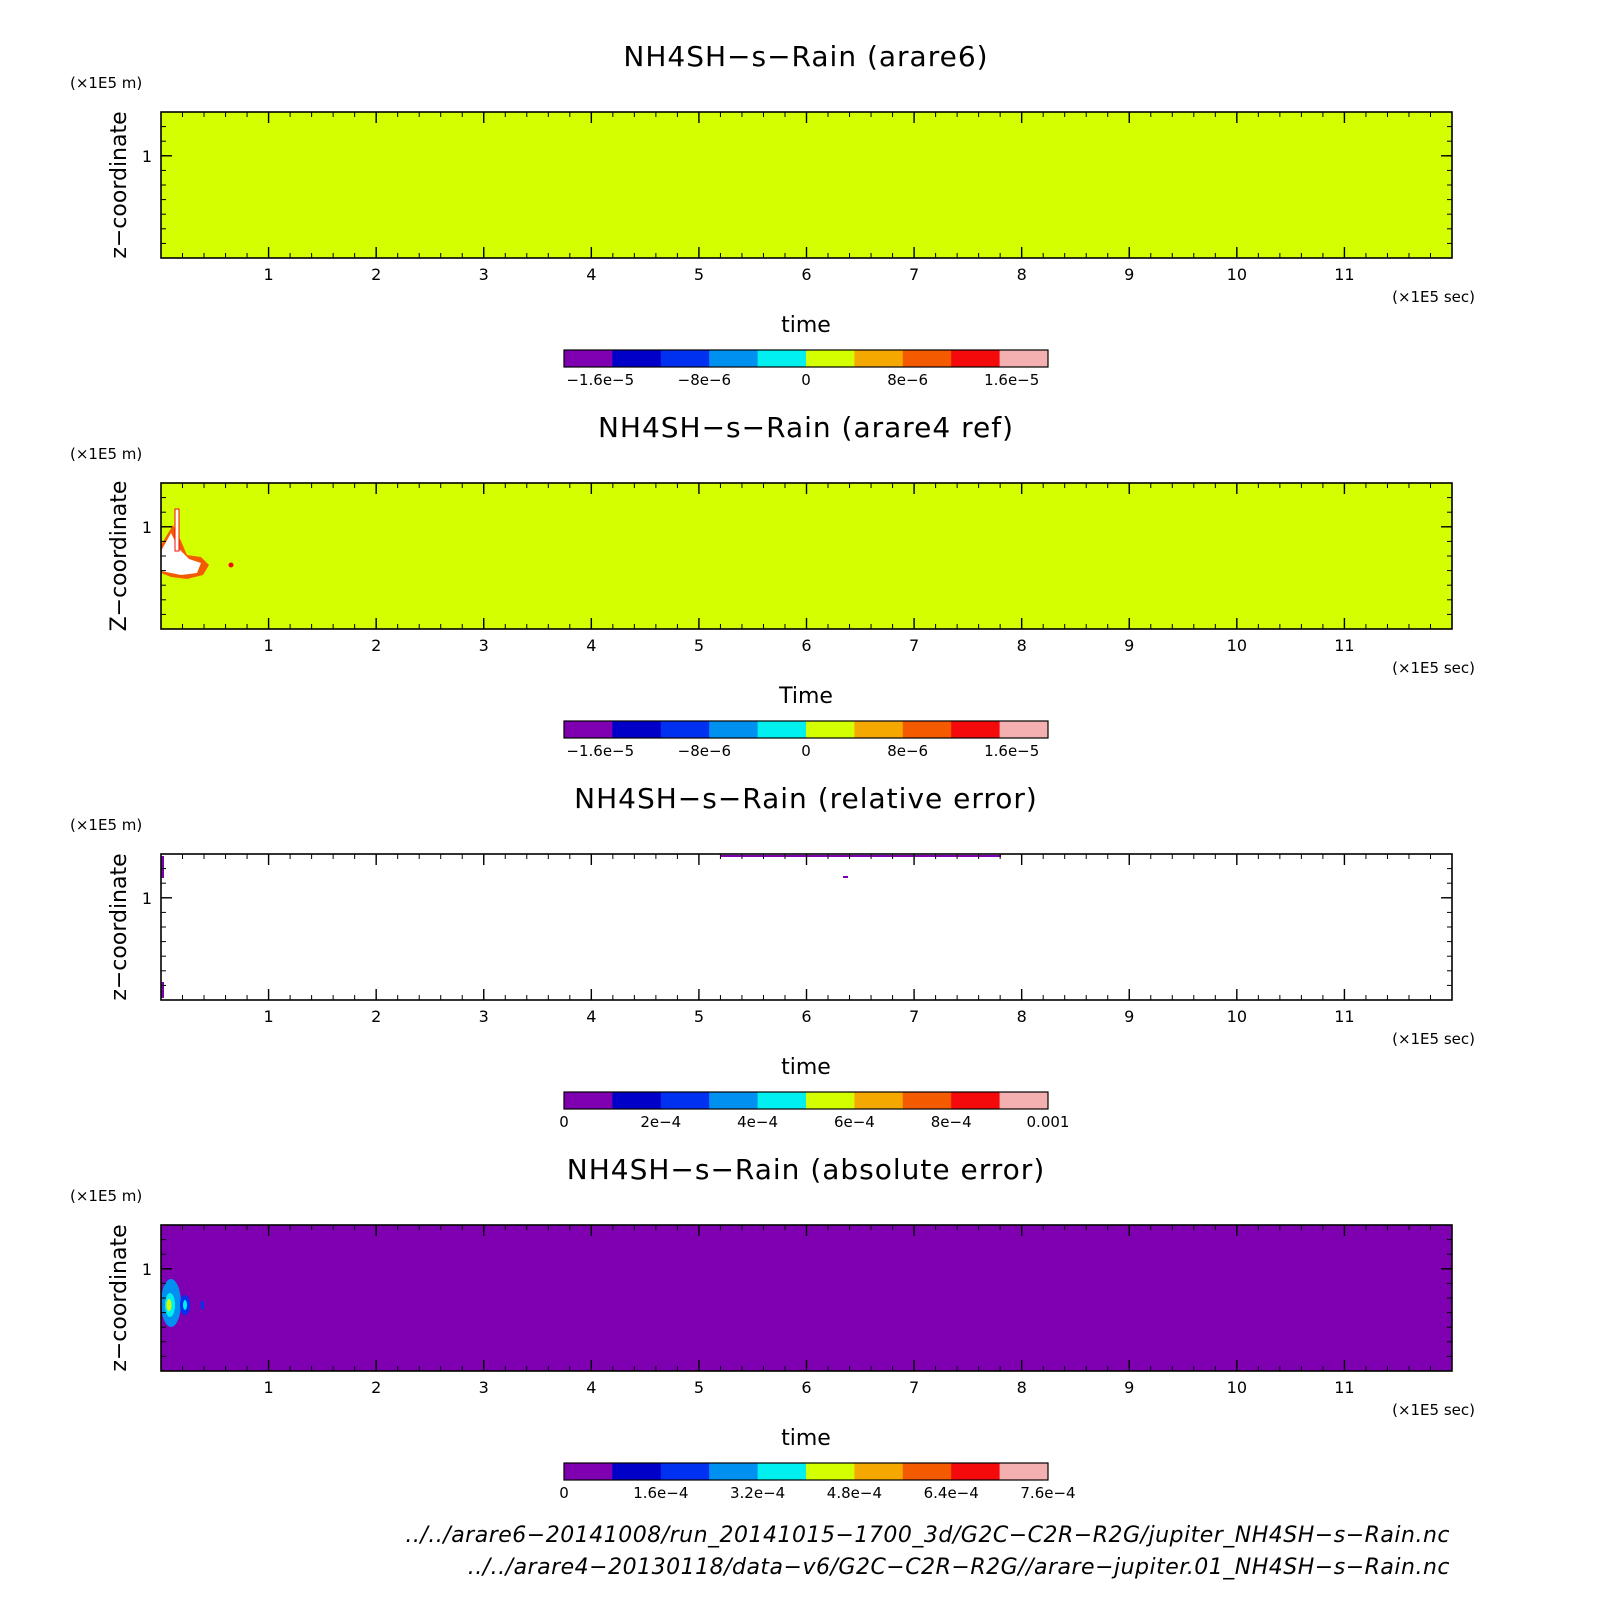 This screenshot has height=1604, width=1604. I want to click on colorbar-label: 0.001, so click(1048, 1122).